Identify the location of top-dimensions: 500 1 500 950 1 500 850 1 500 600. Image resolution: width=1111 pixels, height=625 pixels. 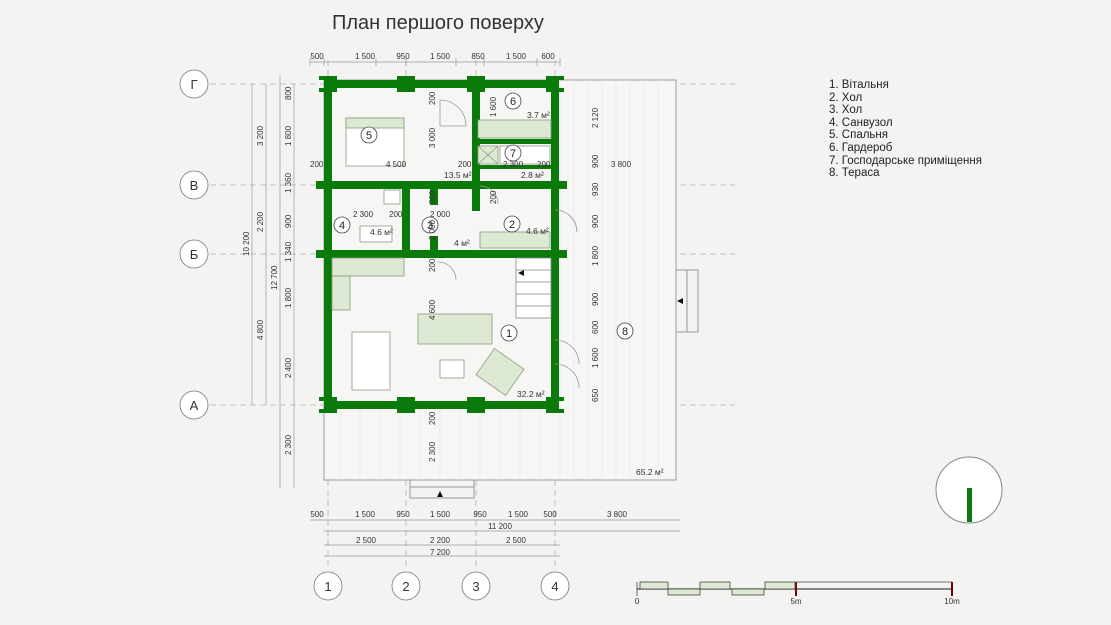
(432, 56).